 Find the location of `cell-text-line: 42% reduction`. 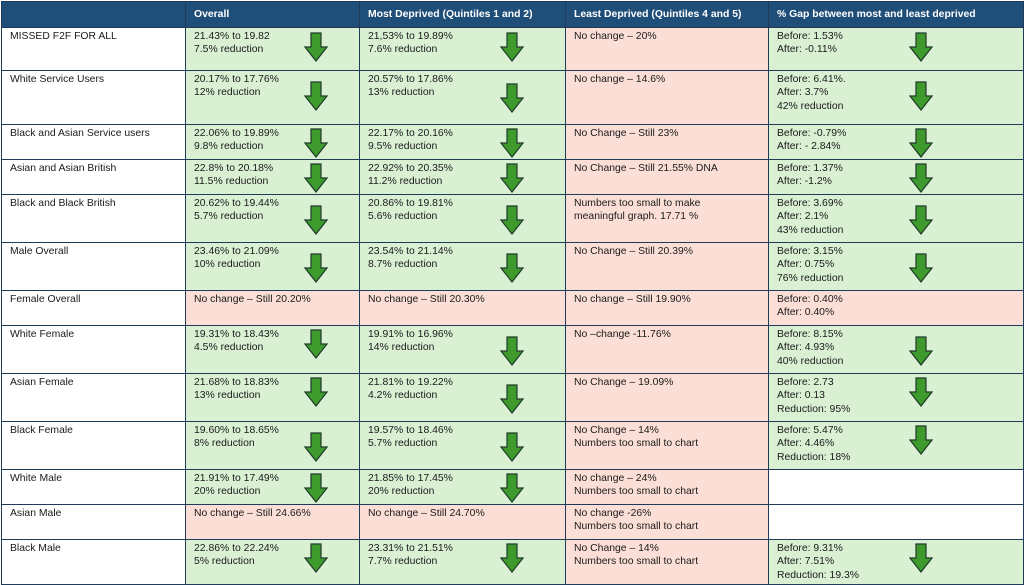

cell-text-line: 42% reduction is located at coordinates (810, 106).